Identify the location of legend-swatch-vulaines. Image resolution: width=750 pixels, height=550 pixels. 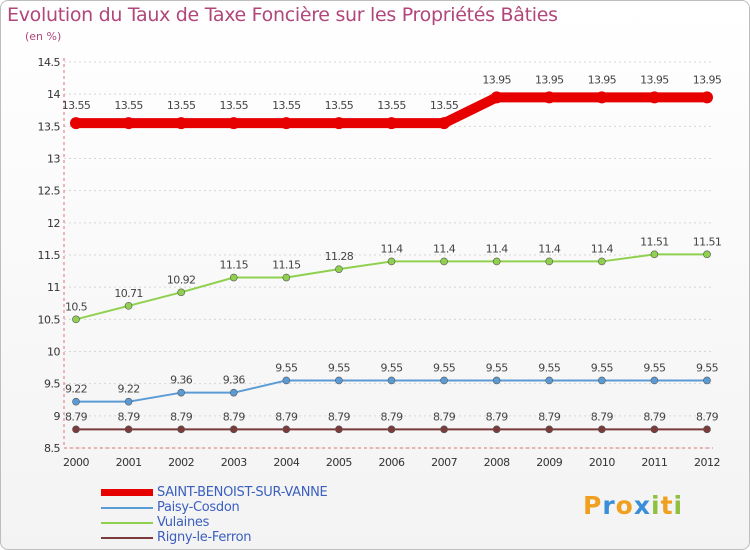
(127, 522).